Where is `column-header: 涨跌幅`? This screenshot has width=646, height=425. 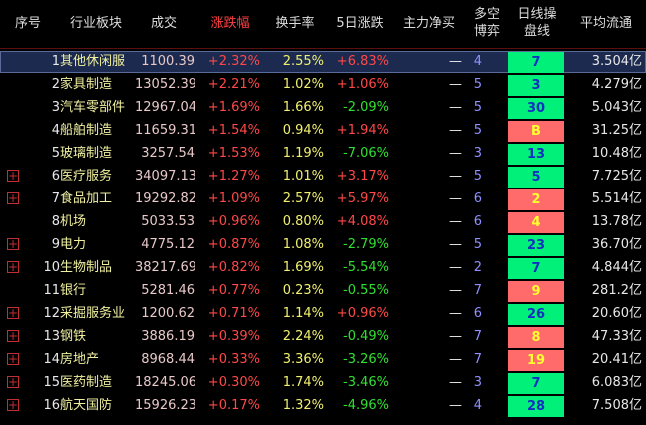
column-header: 涨跌幅 is located at coordinates (230, 23).